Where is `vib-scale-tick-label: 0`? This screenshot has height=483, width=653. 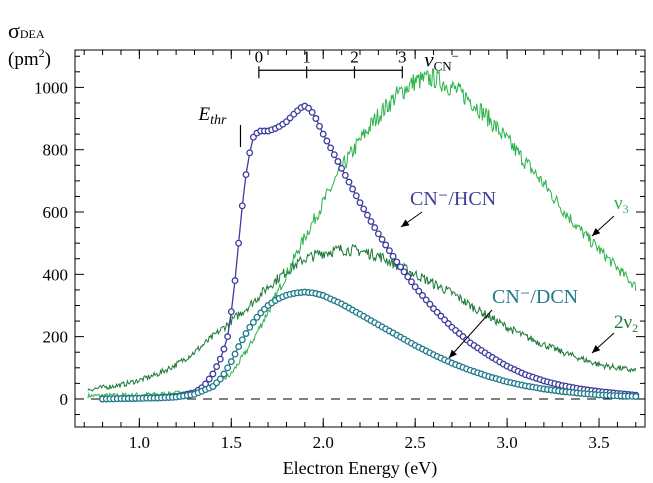
vib-scale-tick-label: 0 is located at coordinates (259, 56).